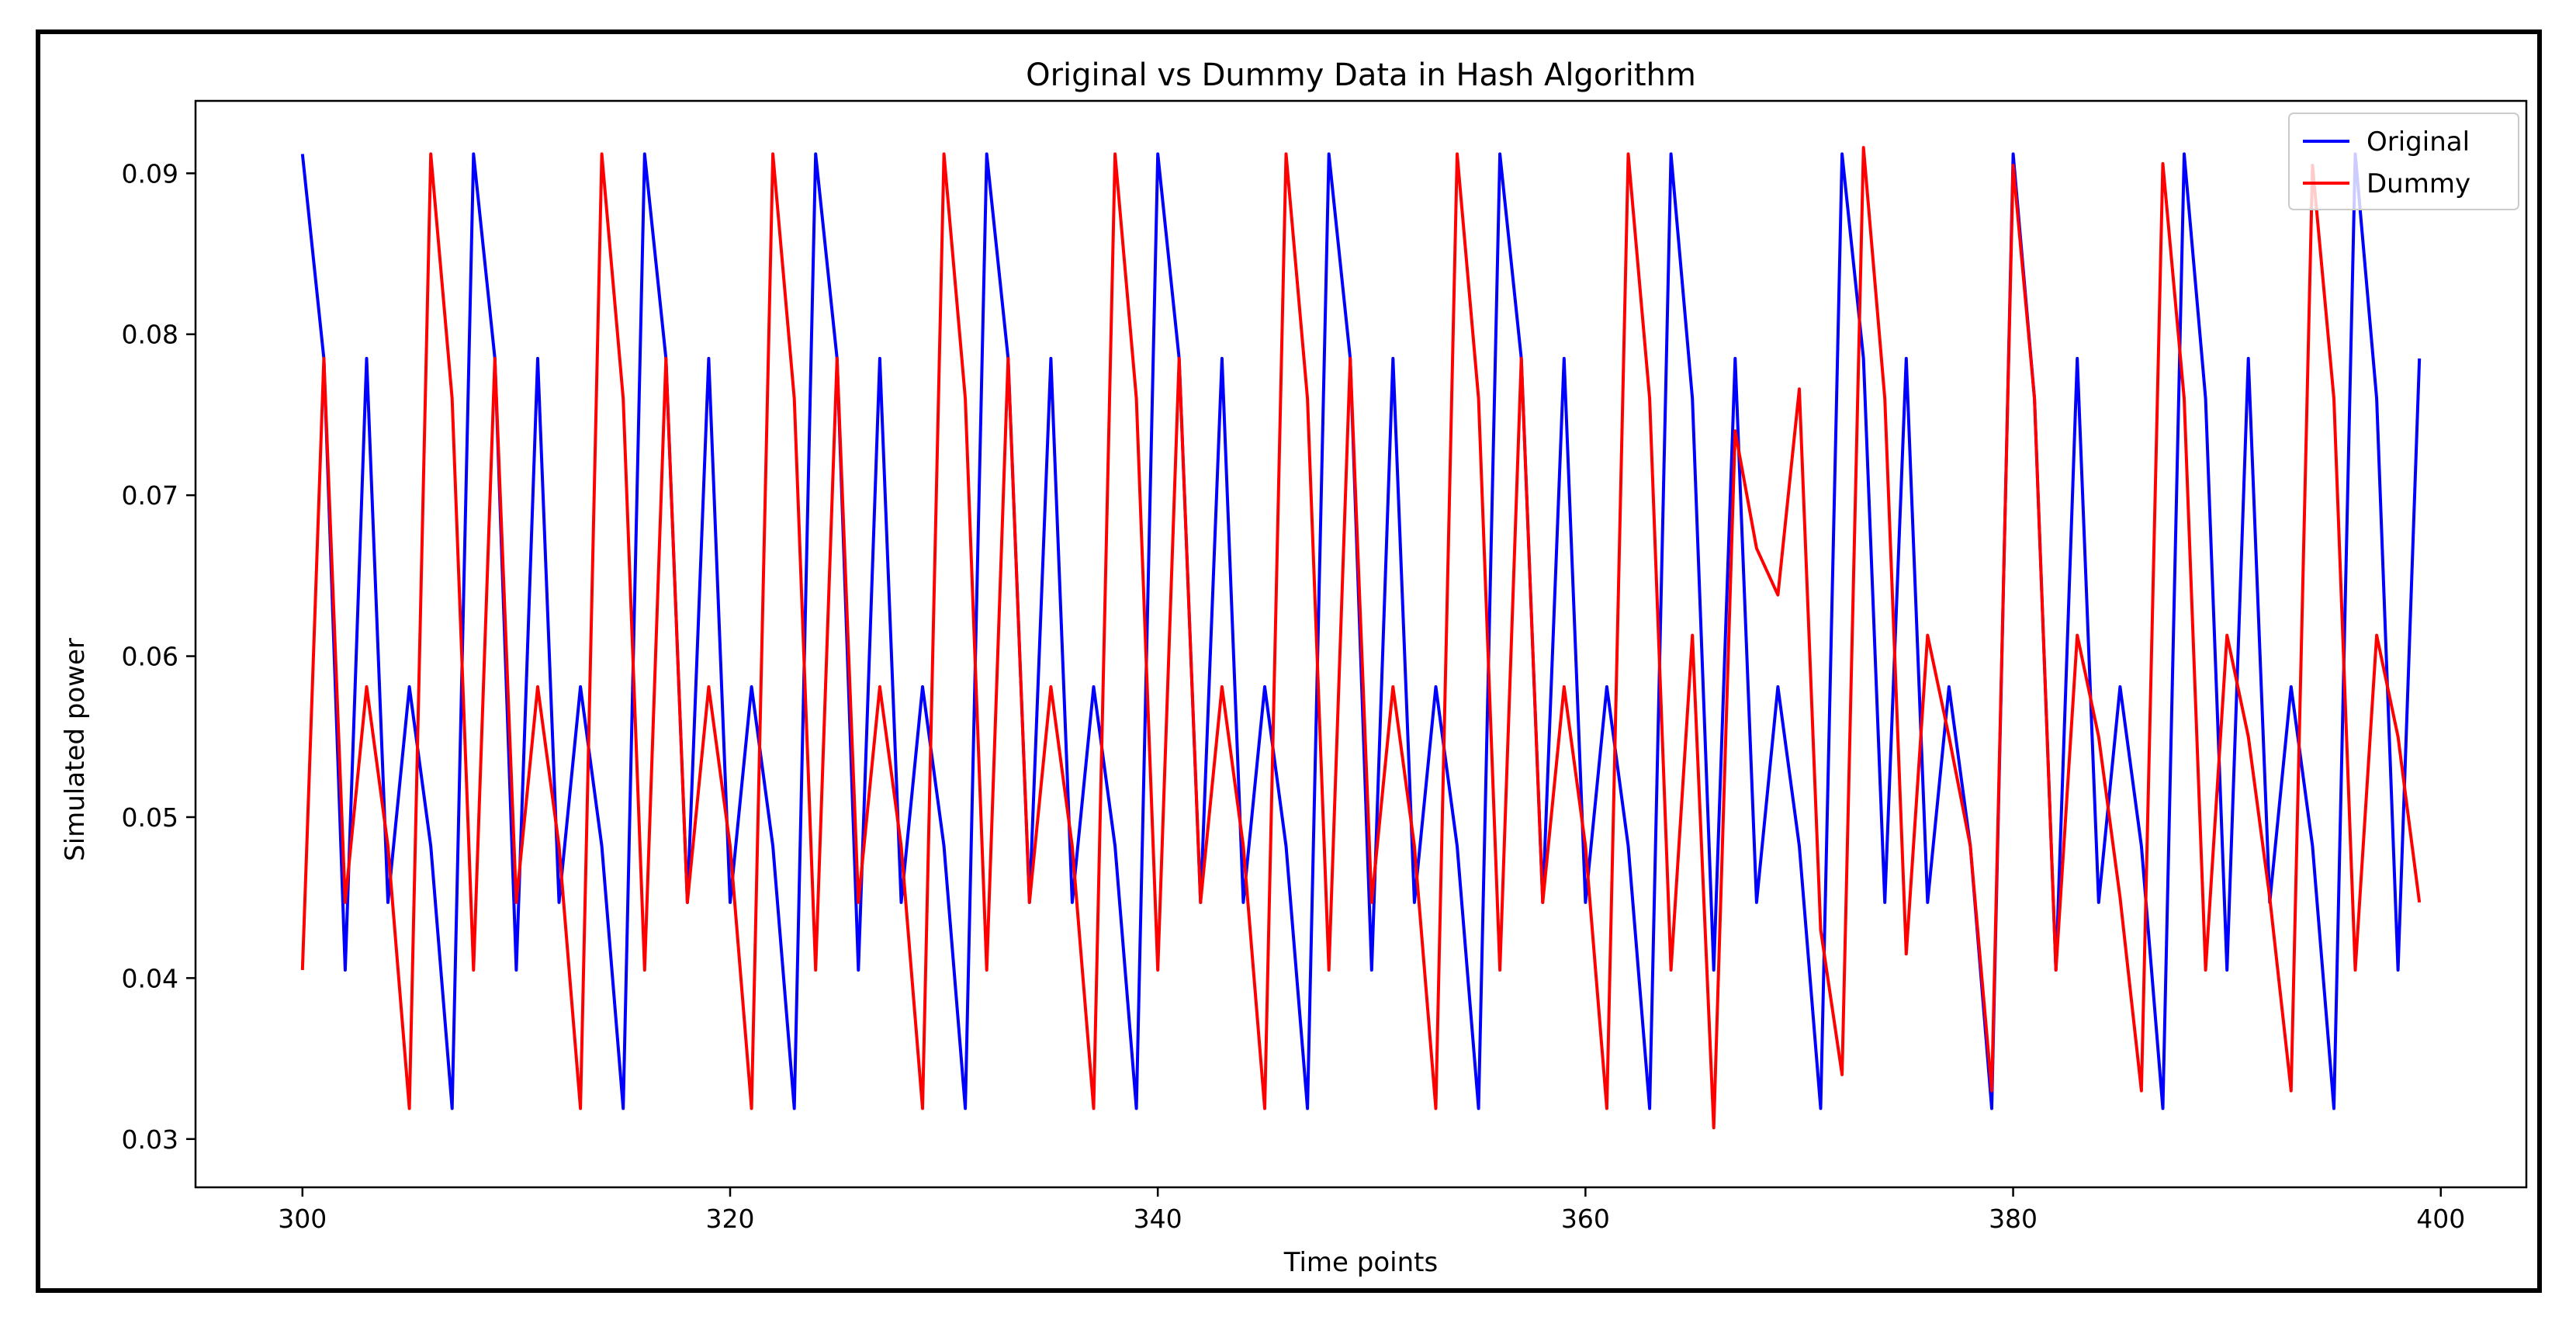 This screenshot has height=1327, width=2576. I want to click on x-tick-label: 360, so click(1585, 1219).